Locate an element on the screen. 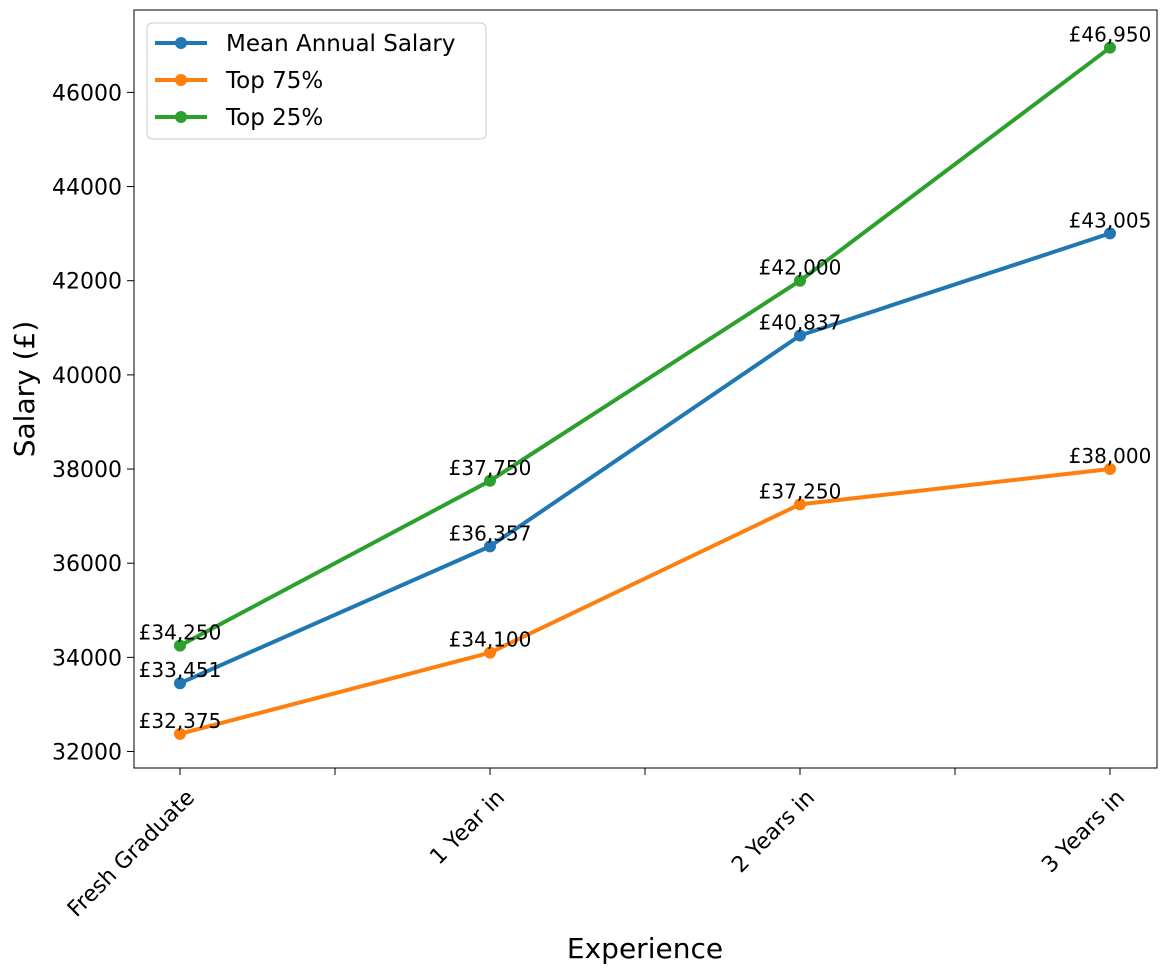 The height and width of the screenshot is (975, 1170). y-tick-label: 34000 is located at coordinates (87, 658).